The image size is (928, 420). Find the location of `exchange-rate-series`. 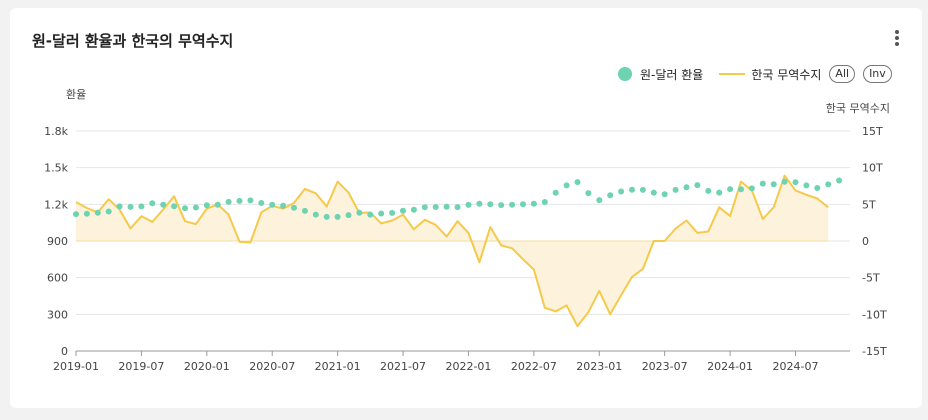

exchange-rate-series is located at coordinates (458, 198).